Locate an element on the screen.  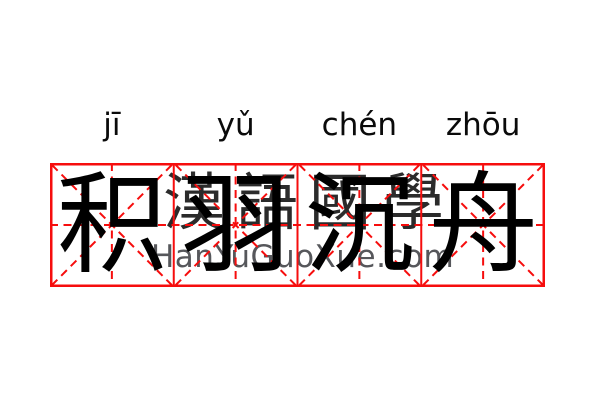
grid-cell: 羽 is located at coordinates (236, 225).